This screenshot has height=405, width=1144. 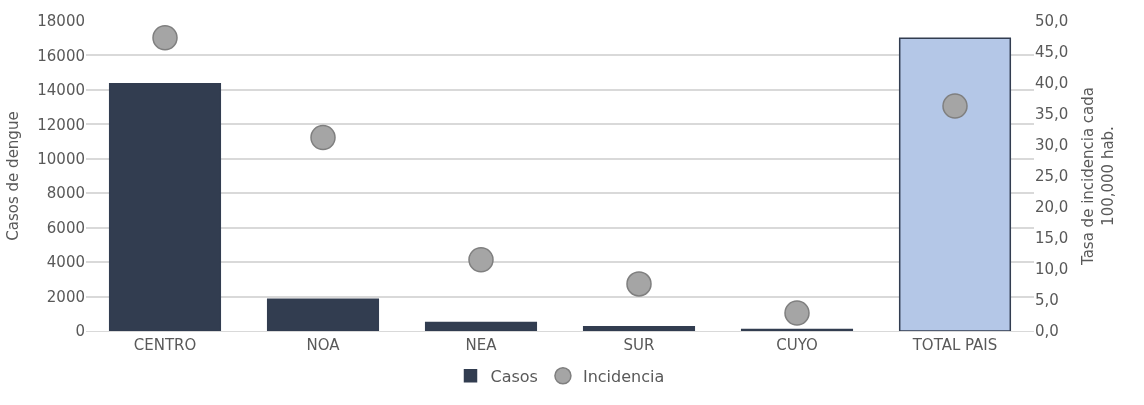 I want to click on x-tick-label: CENTRO, so click(x=165, y=345).